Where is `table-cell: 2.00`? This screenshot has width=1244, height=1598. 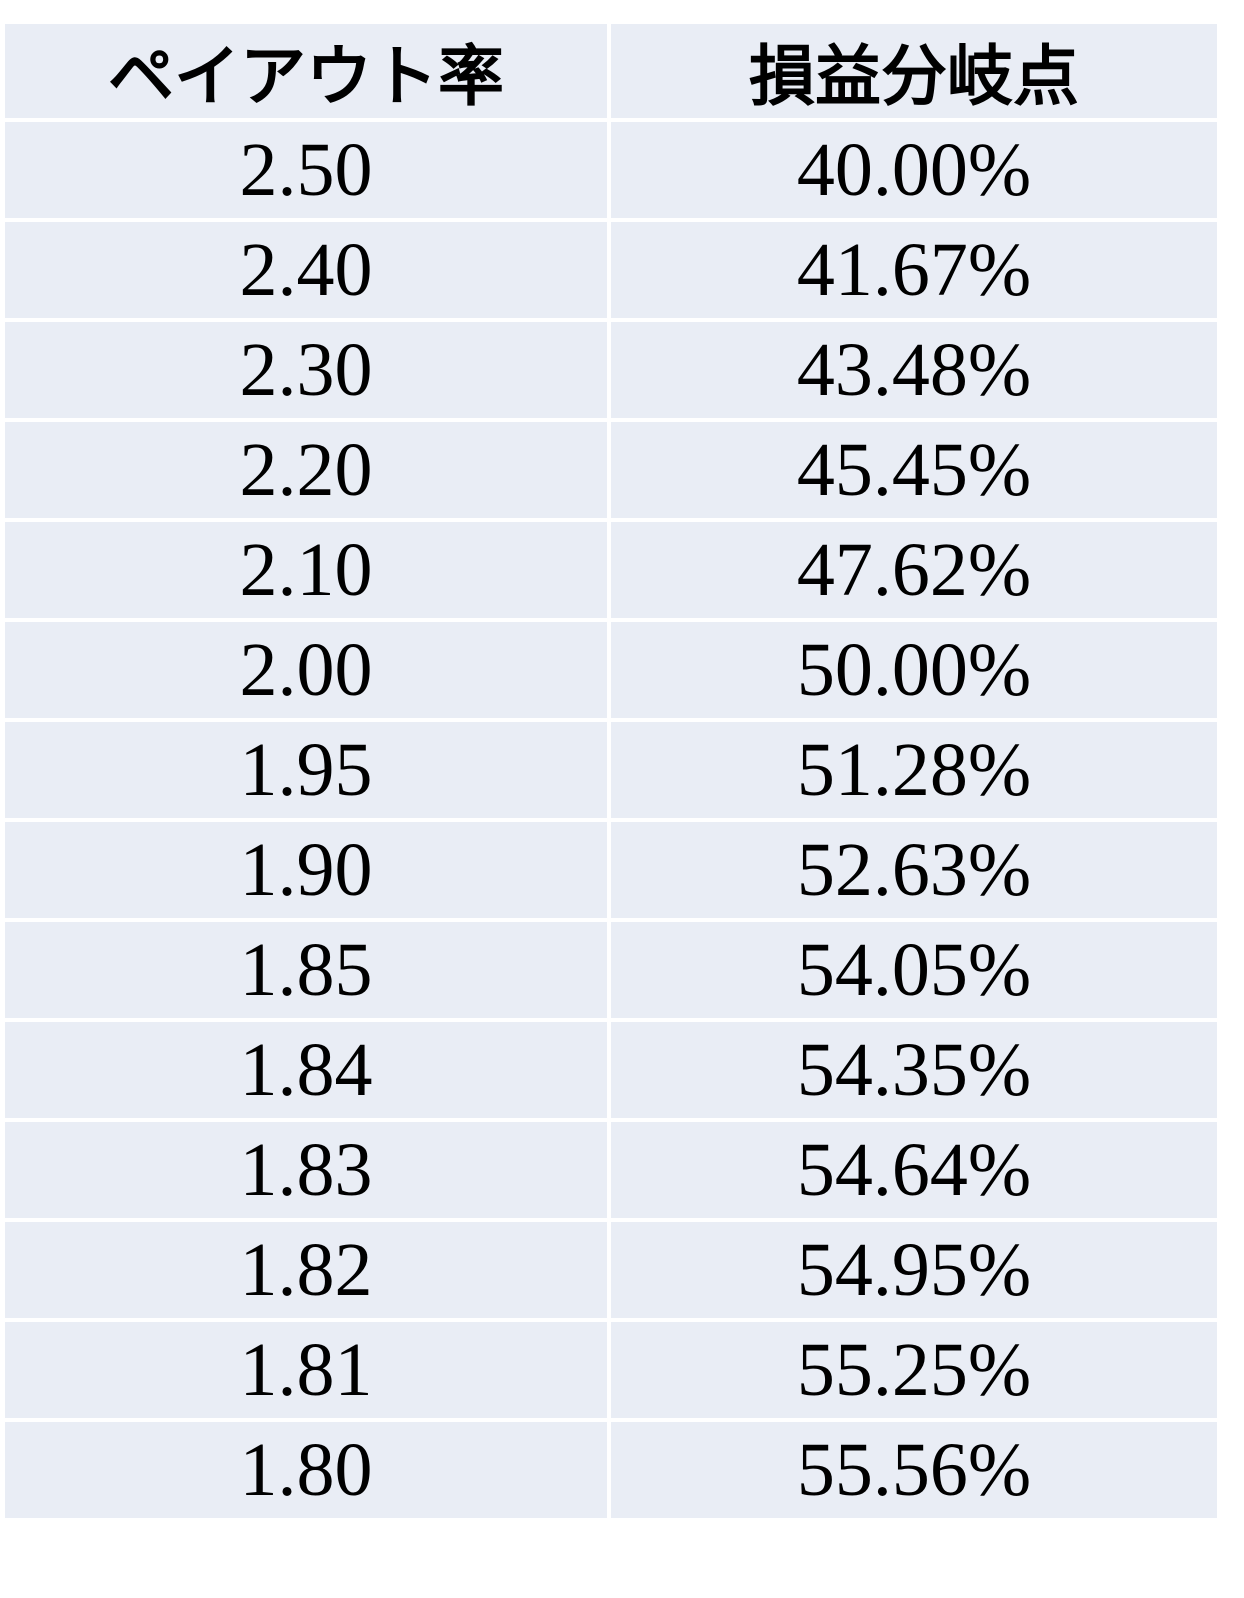 table-cell: 2.00 is located at coordinates (306, 670).